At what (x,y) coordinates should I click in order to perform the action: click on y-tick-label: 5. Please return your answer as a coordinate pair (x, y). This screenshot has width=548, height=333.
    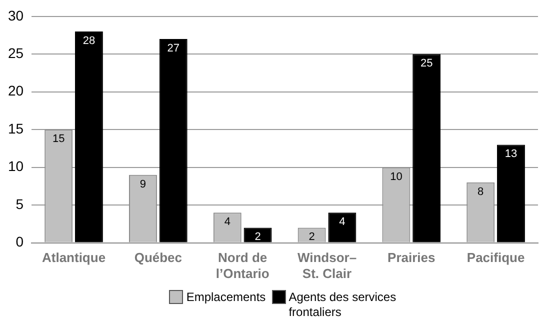
    Looking at the image, I should click on (20, 204).